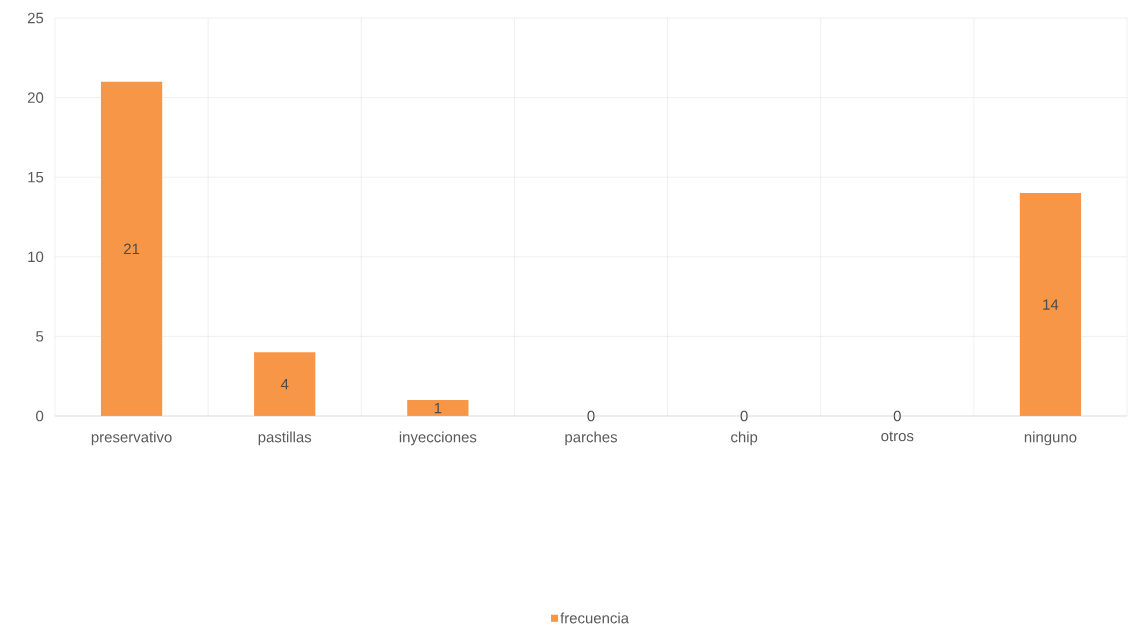 Image resolution: width=1129 pixels, height=633 pixels. Describe the element at coordinates (36, 177) in the screenshot. I see `y-tick-label: 15` at that location.